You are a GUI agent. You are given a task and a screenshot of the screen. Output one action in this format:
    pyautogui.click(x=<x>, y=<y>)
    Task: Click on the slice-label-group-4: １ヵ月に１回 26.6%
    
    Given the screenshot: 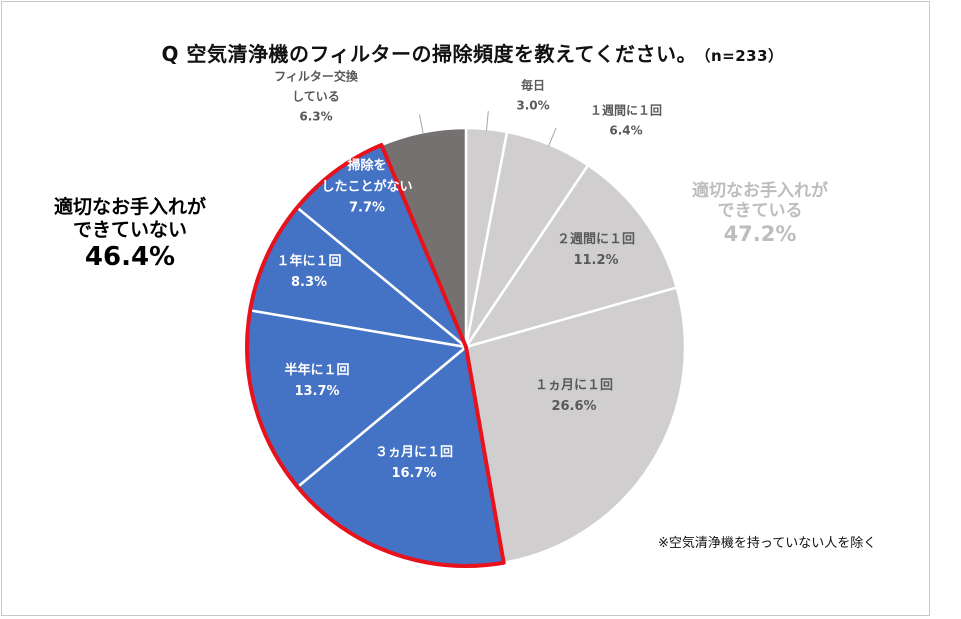 What is the action you would take?
    pyautogui.click(x=574, y=396)
    